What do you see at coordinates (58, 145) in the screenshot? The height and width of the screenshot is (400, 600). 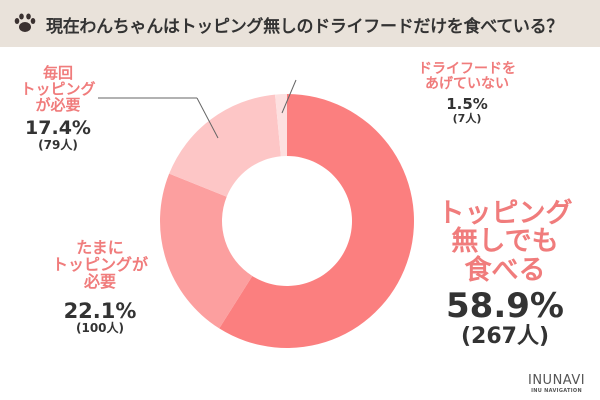 I see `slice-2-count: (79人)` at bounding box center [58, 145].